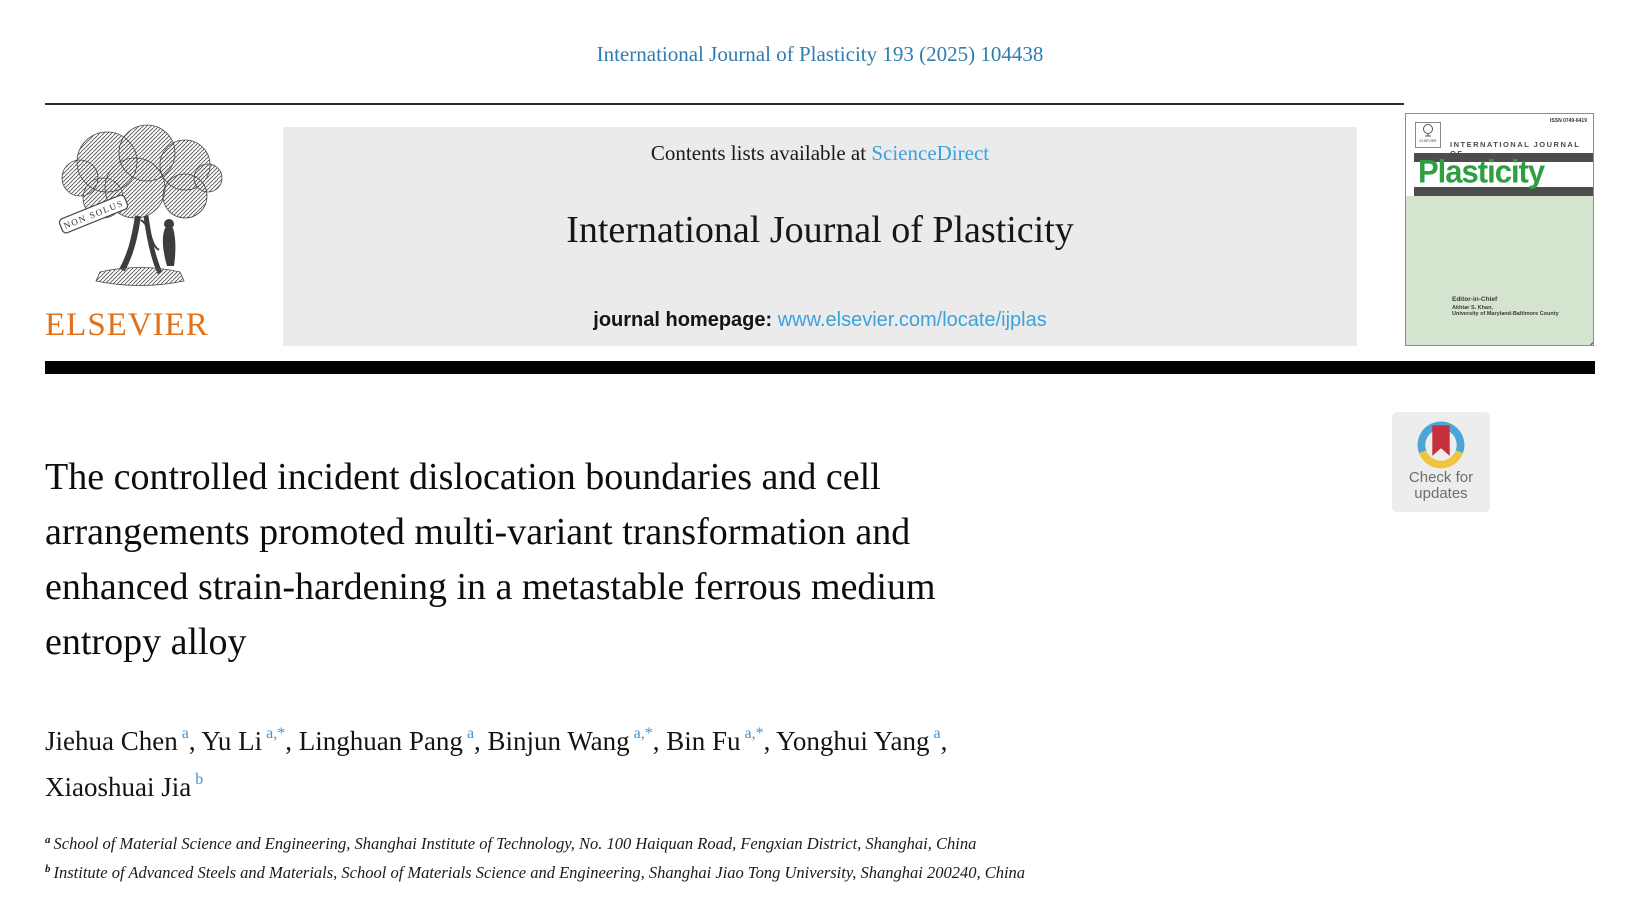  I want to click on section-divider-bar, so click(820, 367).